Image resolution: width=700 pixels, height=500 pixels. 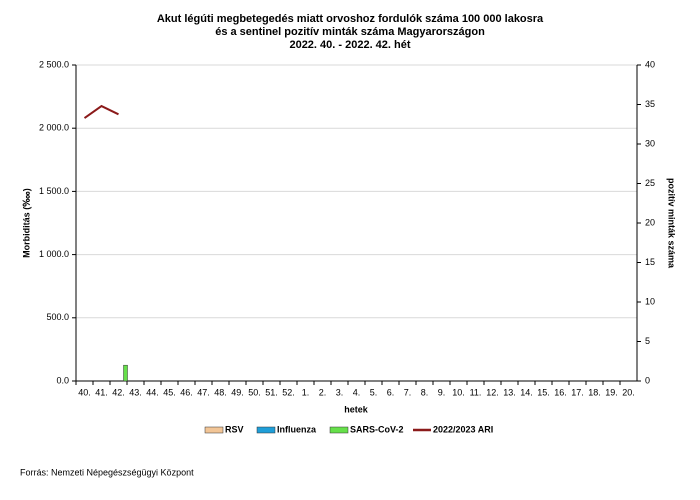 I want to click on x-tick-label: 5., so click(x=374, y=392).